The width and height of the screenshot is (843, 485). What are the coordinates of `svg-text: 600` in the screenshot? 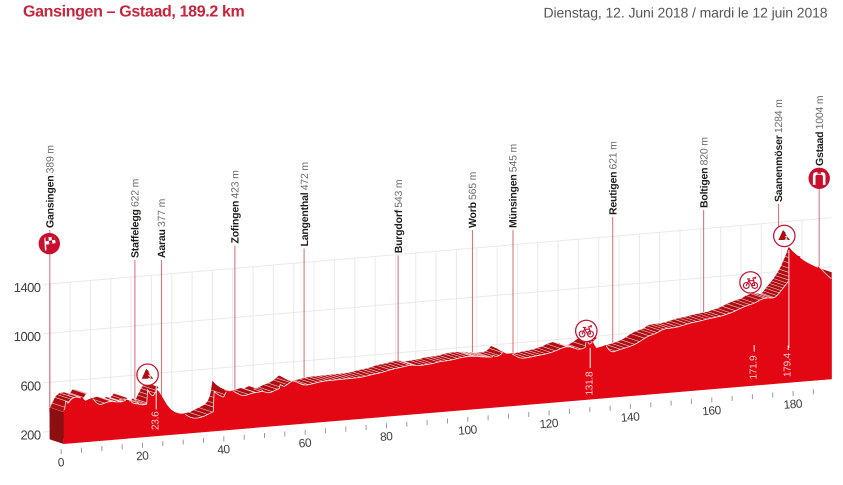 It's located at (30, 385).